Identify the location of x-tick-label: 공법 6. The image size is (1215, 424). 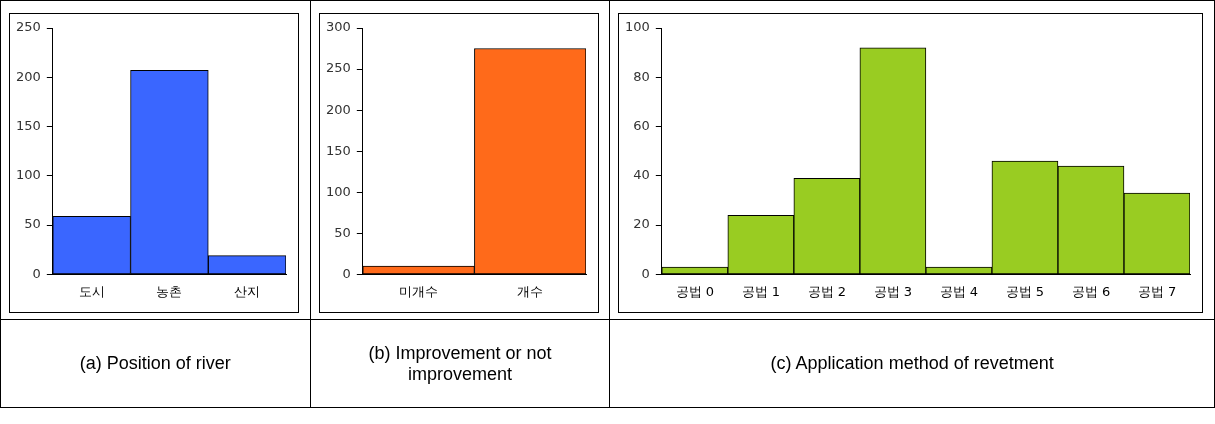
(1091, 291).